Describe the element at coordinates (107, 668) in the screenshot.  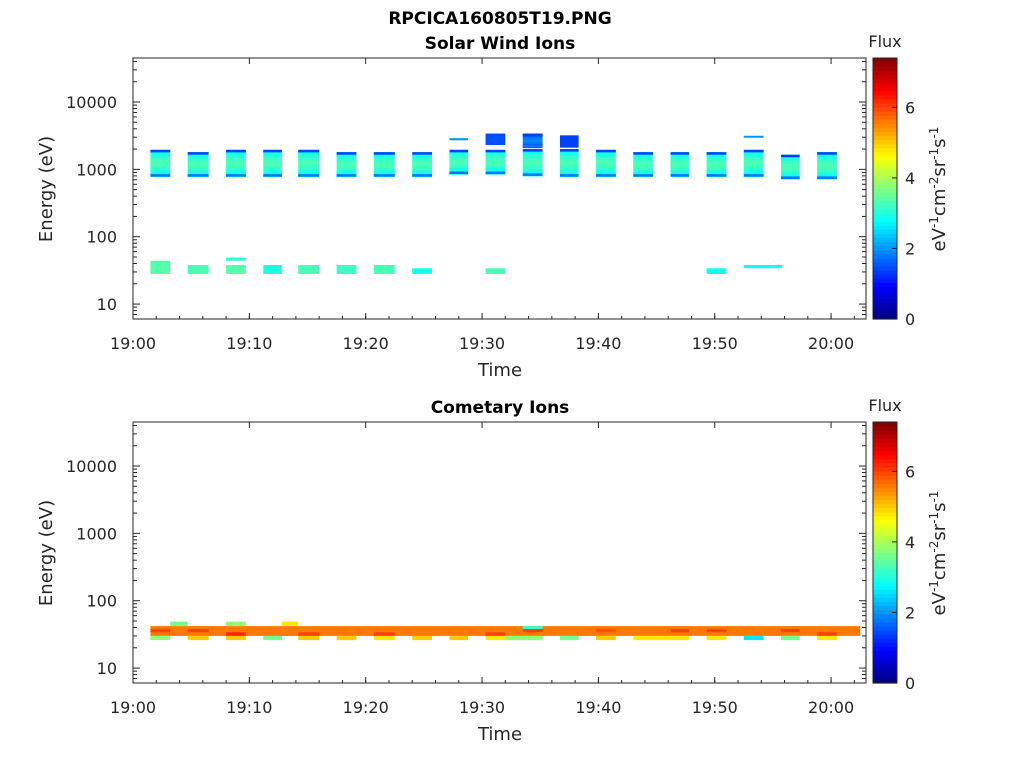
I see `y-tick-label: 10` at that location.